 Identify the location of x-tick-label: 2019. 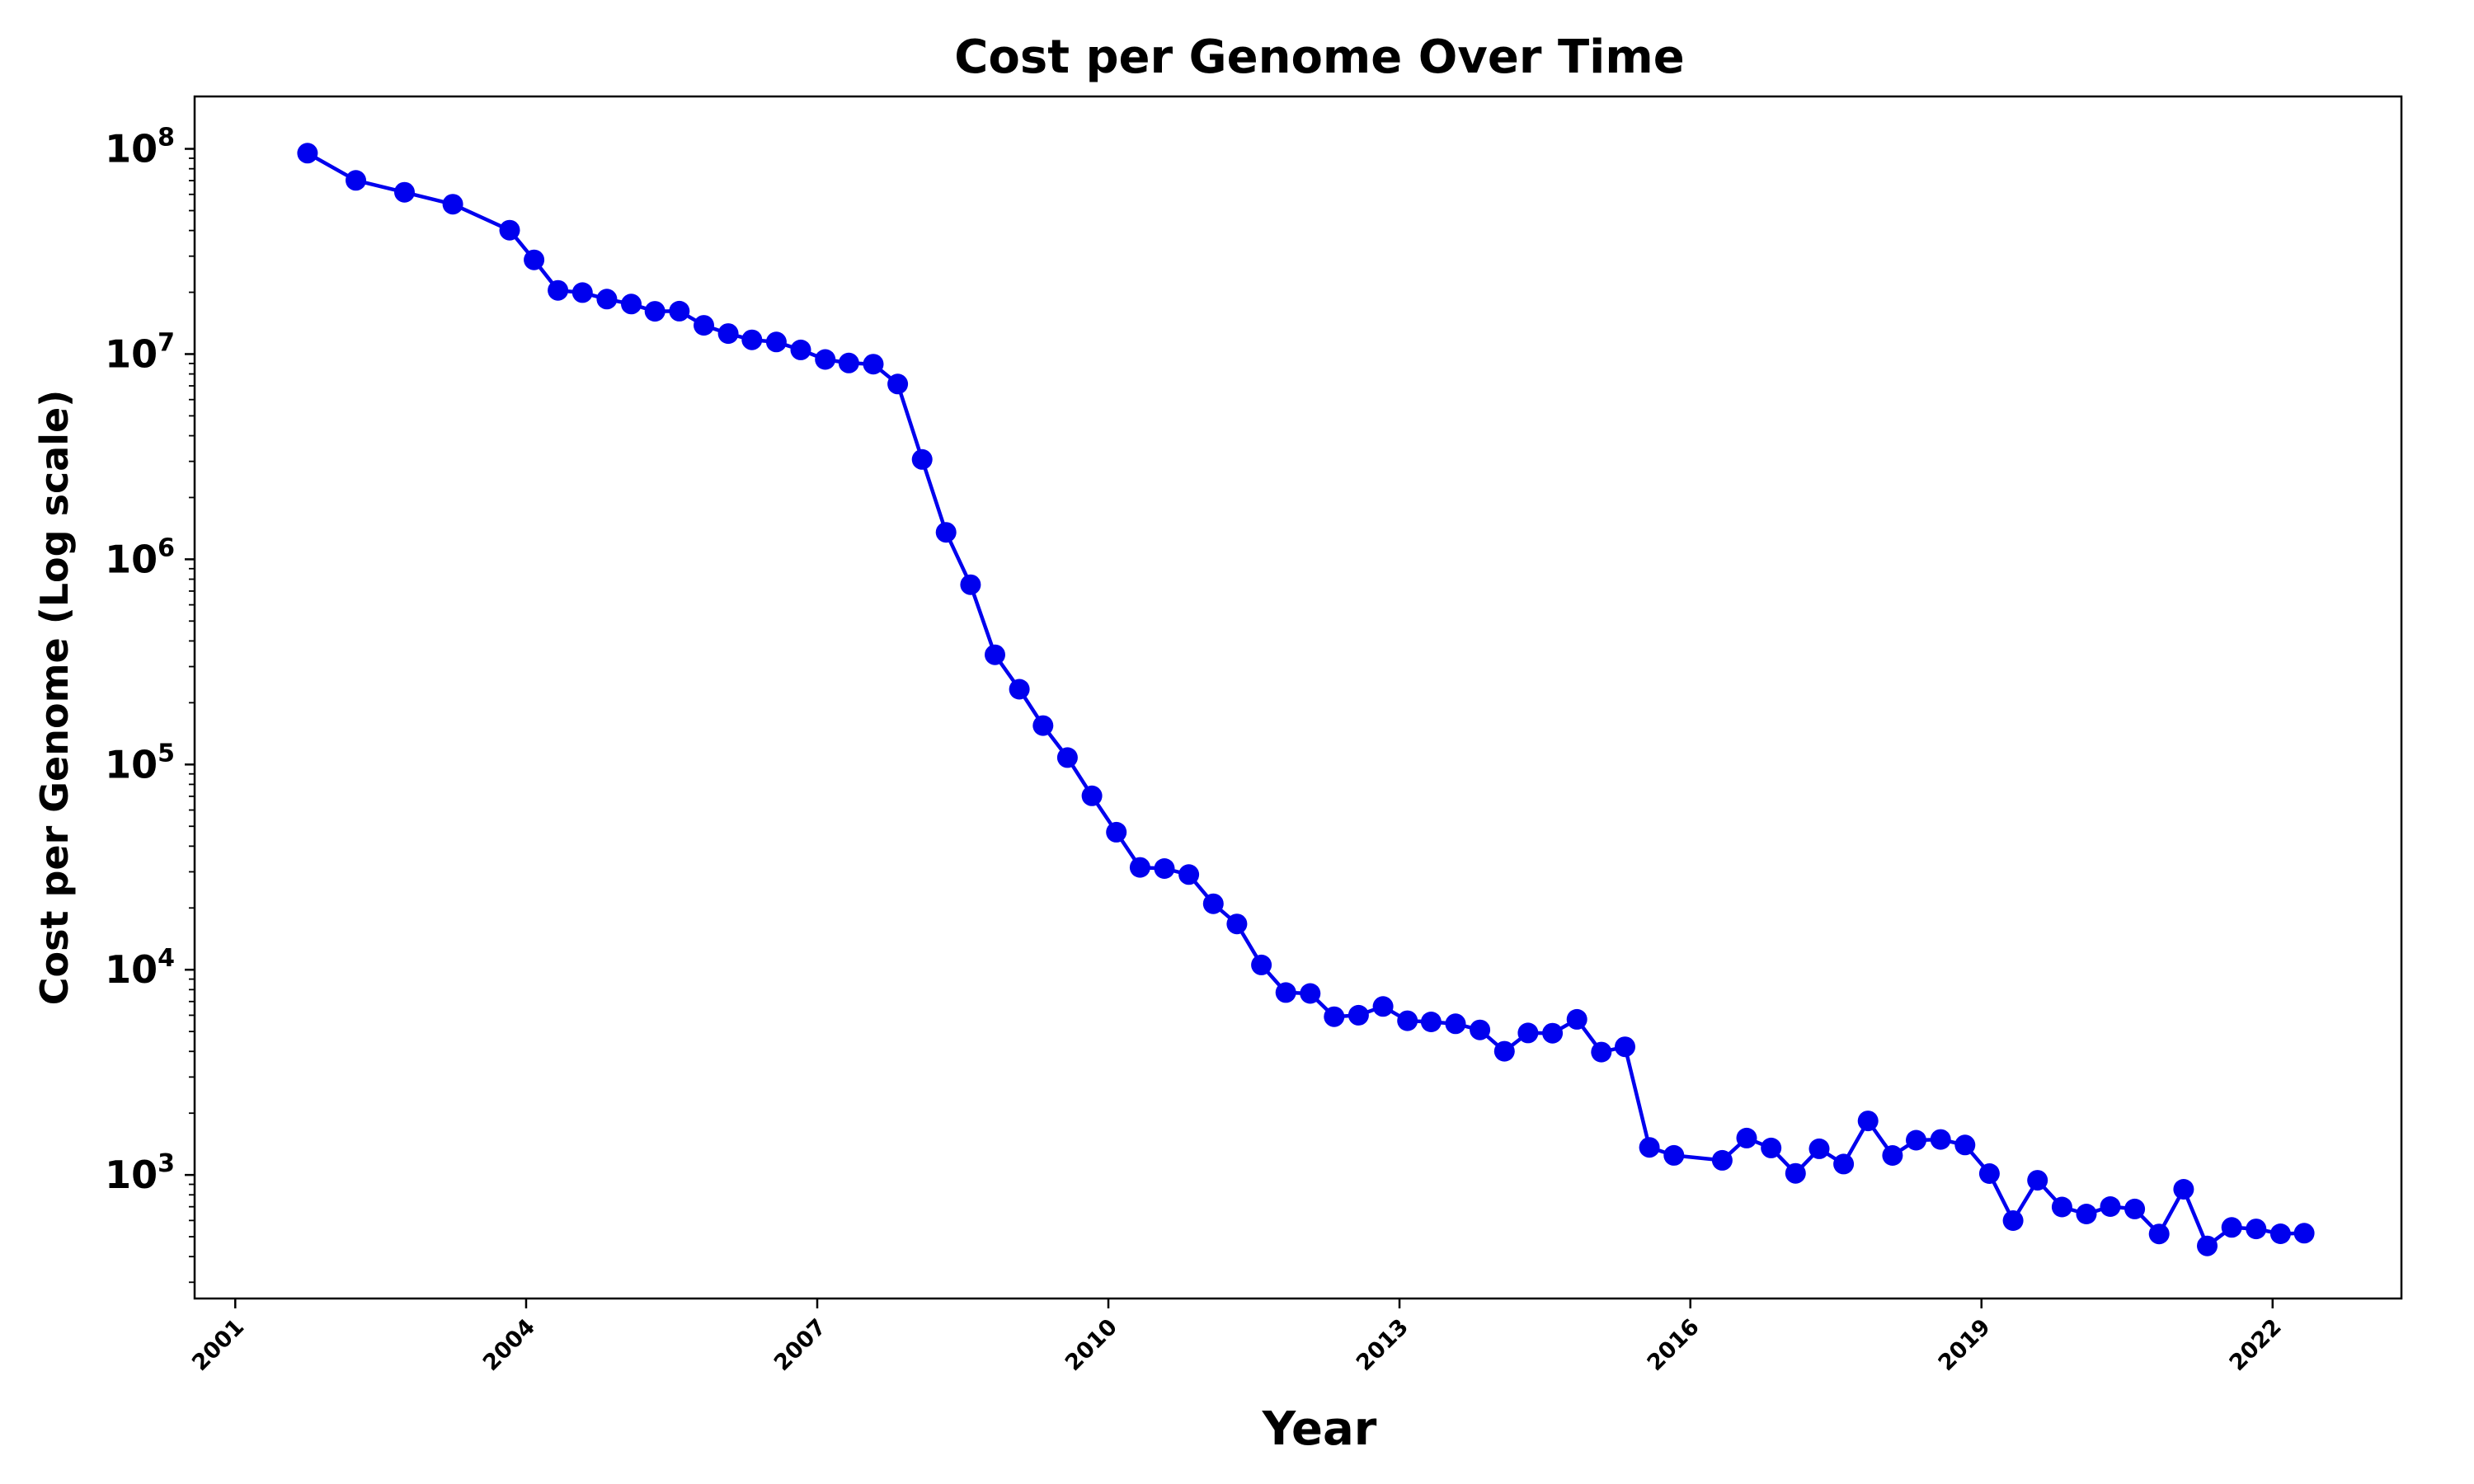
(1965, 1345).